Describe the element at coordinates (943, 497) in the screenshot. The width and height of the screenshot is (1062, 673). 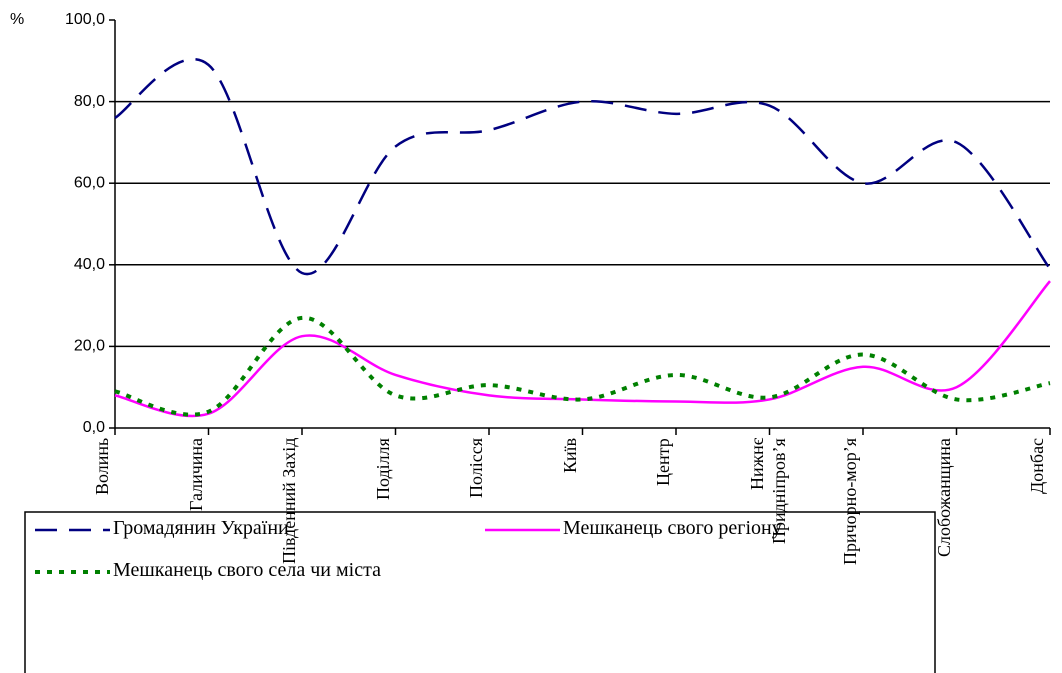
I see `x-tick-label: Слобожанщина` at that location.